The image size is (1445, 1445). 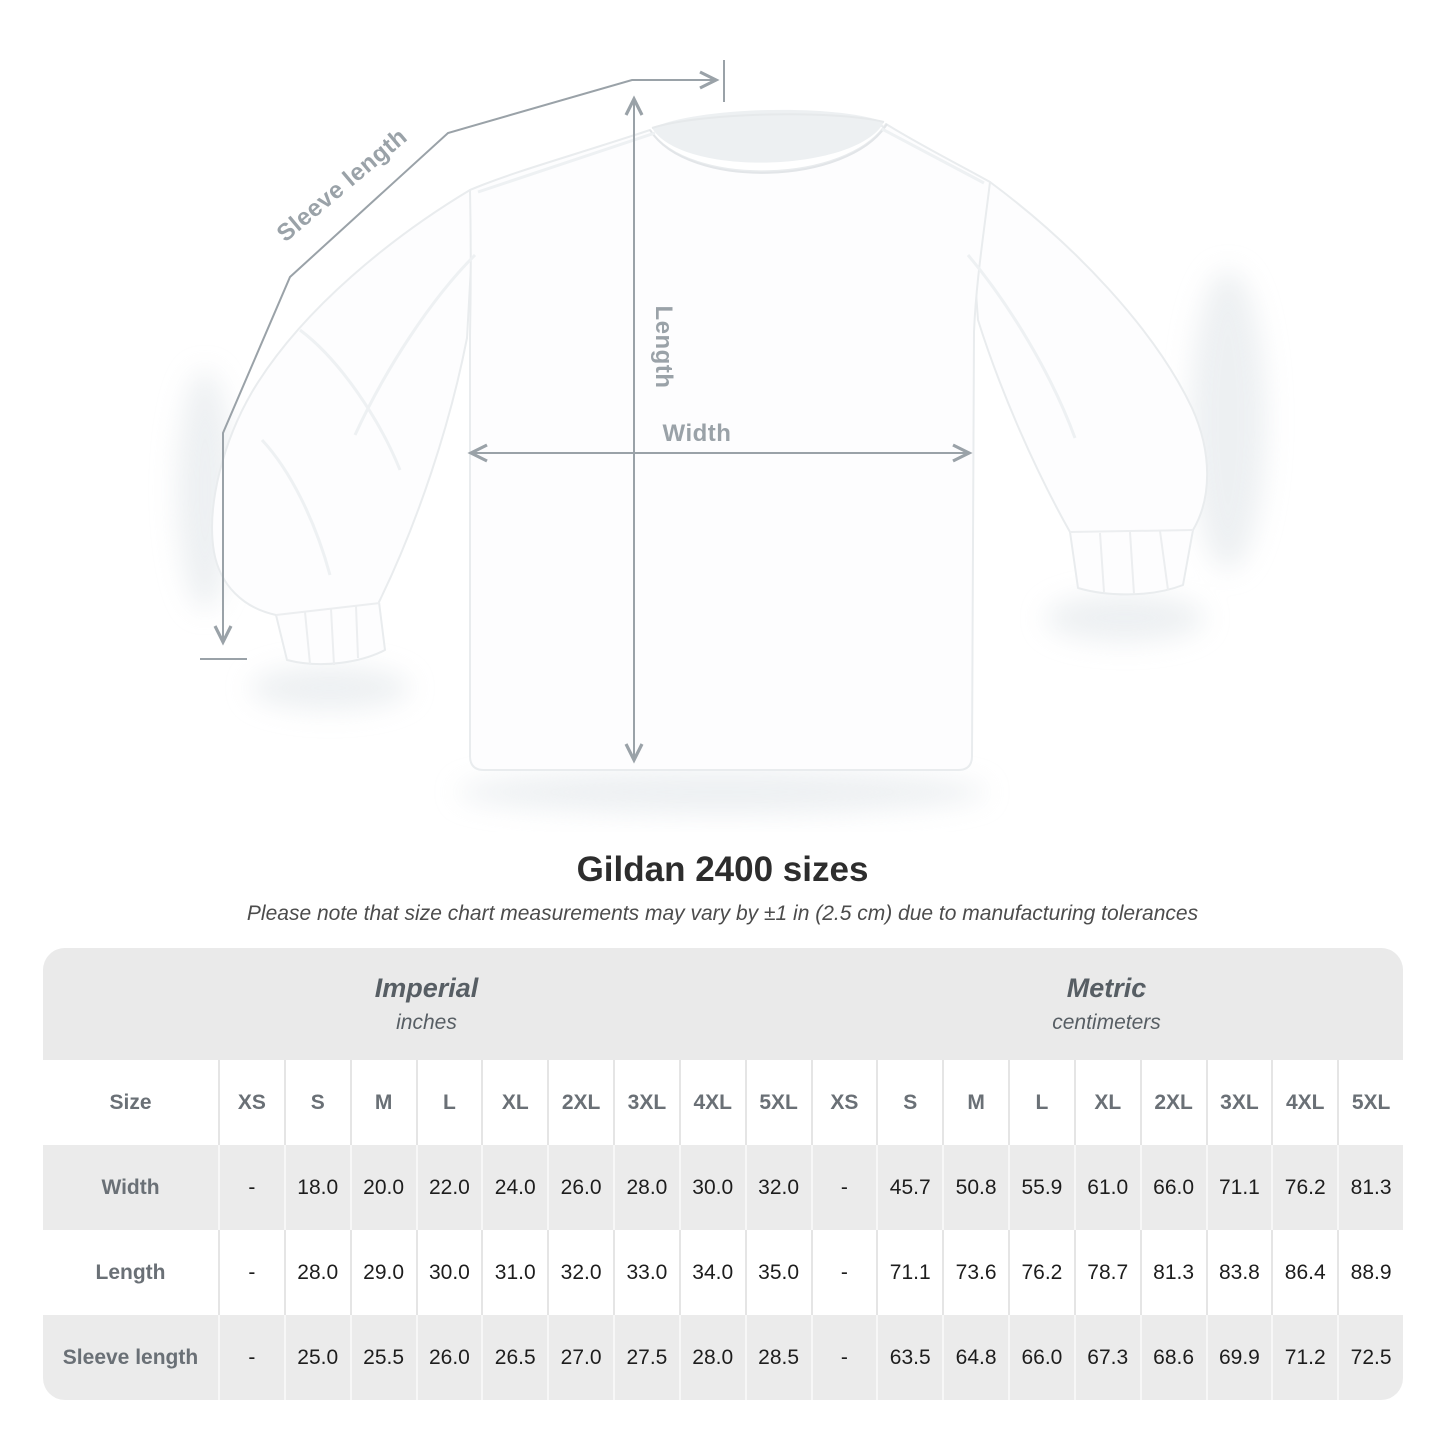 I want to click on column-header-metric-5xl: 5XL, so click(x=1370, y=1102).